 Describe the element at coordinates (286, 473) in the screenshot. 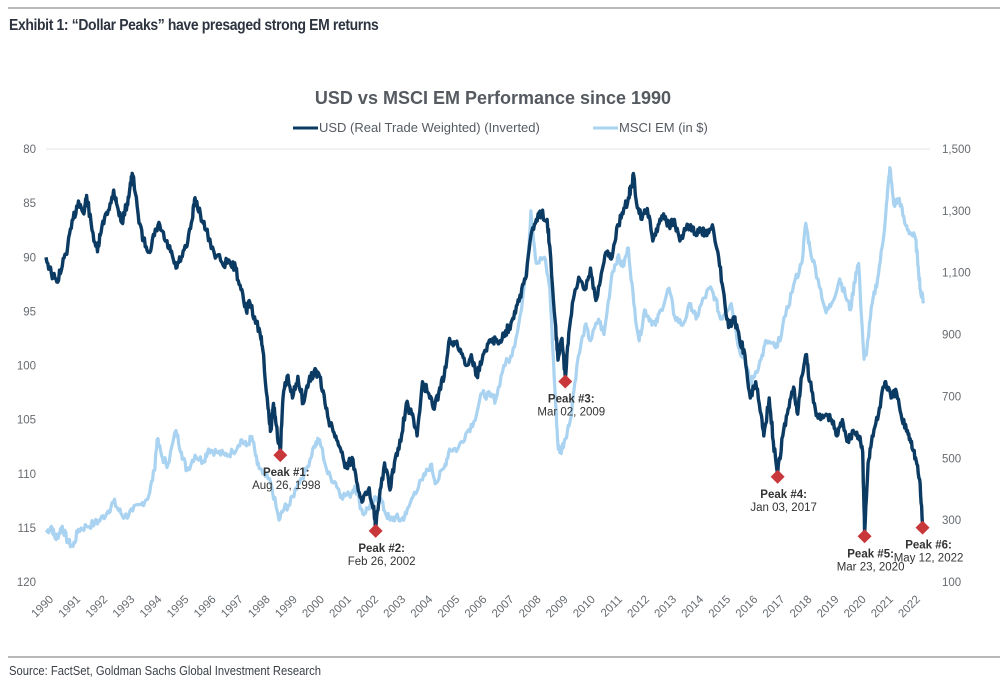

I see `peak-label: Peak #1:` at that location.